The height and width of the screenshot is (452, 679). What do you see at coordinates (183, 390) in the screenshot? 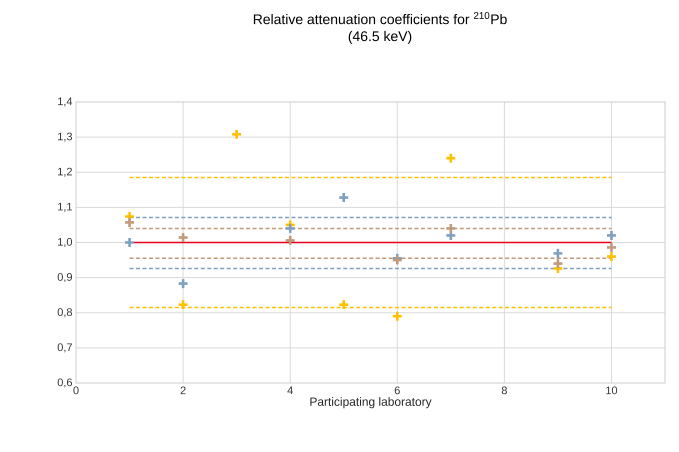
I see `x-tick-label: 2` at bounding box center [183, 390].